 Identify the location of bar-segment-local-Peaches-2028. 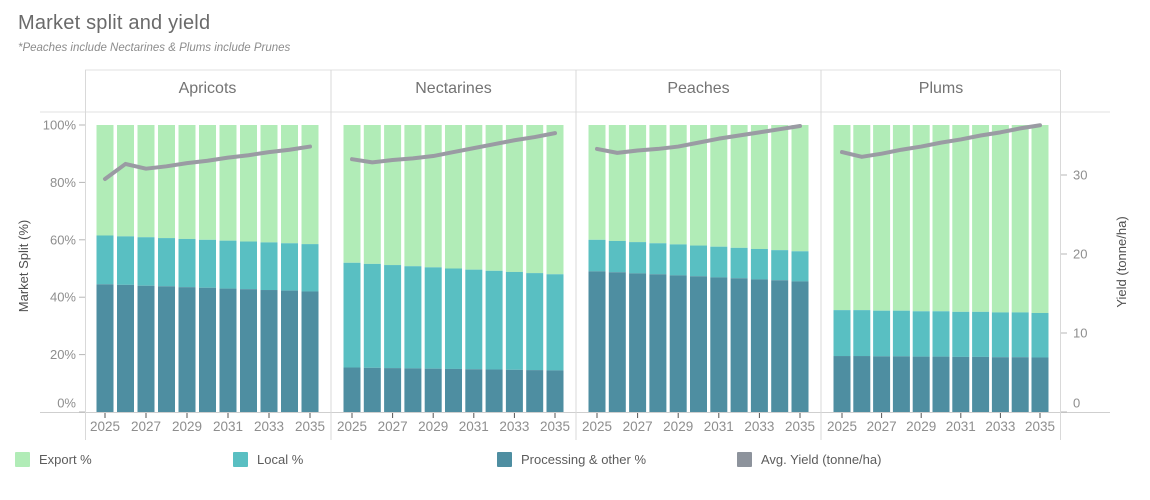
(658, 259).